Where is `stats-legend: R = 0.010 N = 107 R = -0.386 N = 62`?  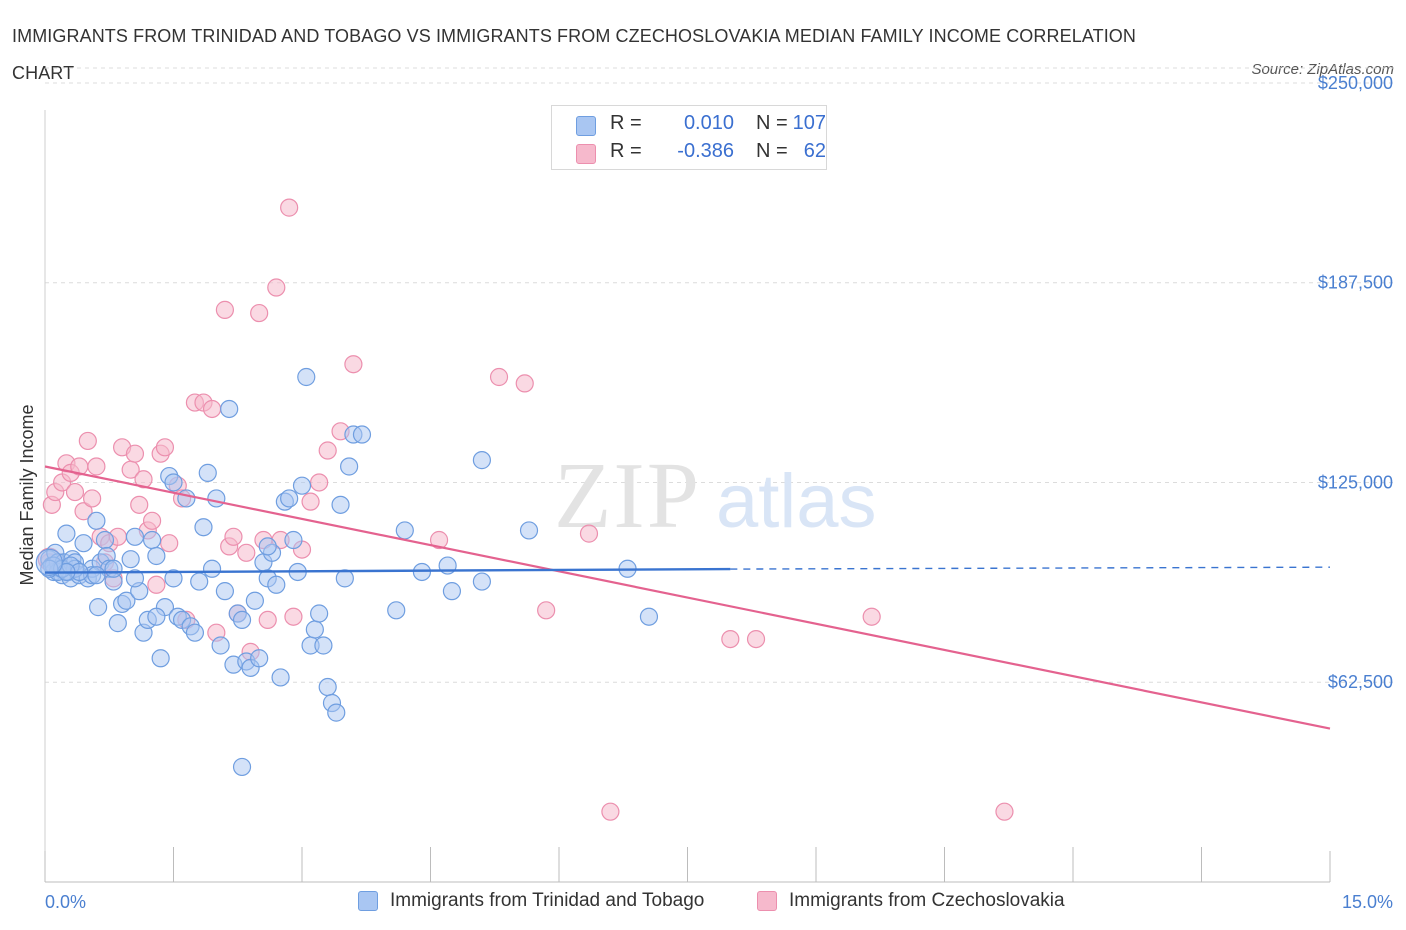
stats-legend: R = 0.010 N = 107 R = -0.386 N = 62 is located at coordinates (689, 137).